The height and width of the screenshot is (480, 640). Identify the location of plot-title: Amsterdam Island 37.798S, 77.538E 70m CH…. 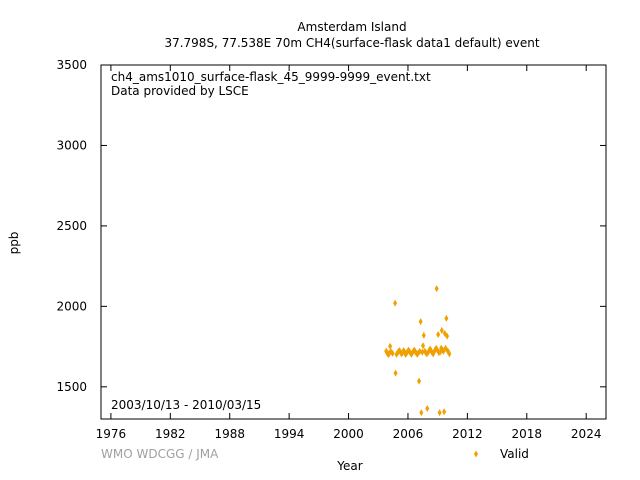
(351, 35).